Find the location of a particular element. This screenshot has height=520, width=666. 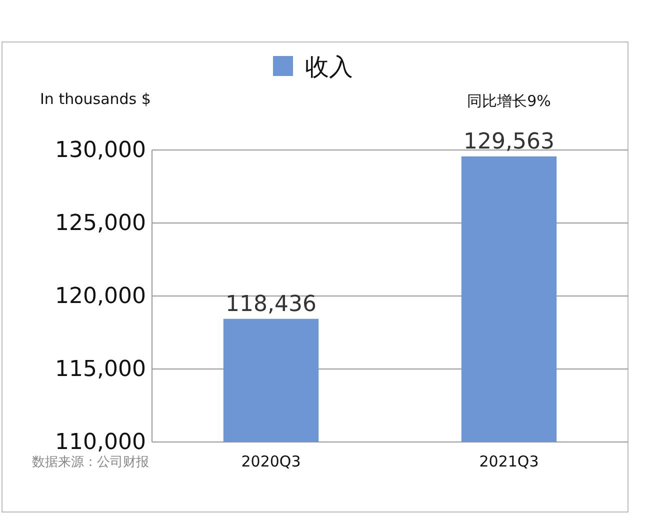

text: 同比增长9% is located at coordinates (509, 101).